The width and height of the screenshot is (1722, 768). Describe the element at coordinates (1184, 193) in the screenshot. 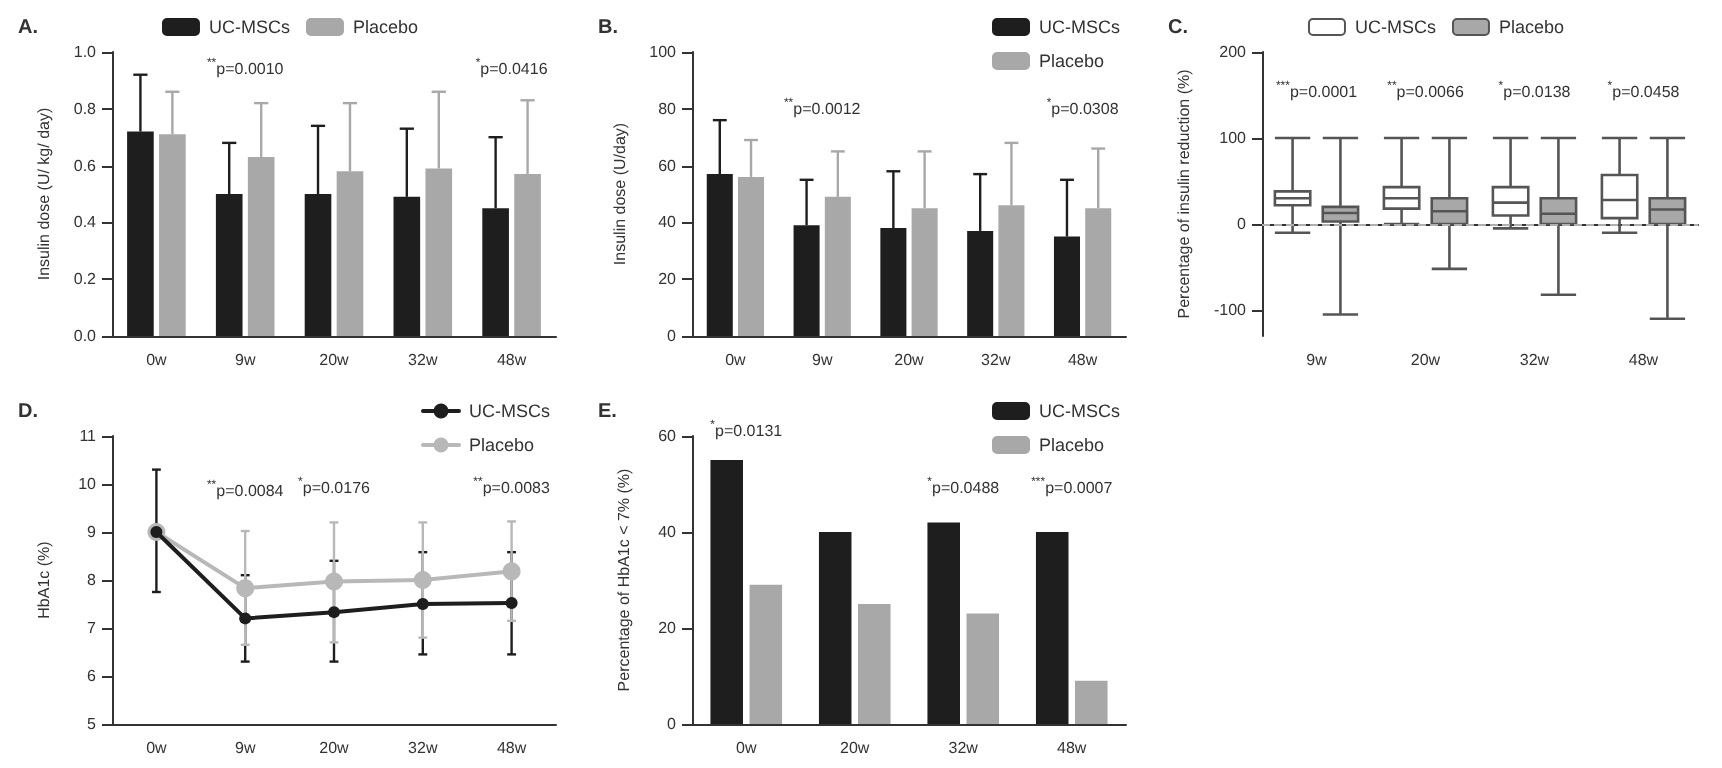

I see `y-axis-title: Percentage of insulin reduction (%)` at that location.